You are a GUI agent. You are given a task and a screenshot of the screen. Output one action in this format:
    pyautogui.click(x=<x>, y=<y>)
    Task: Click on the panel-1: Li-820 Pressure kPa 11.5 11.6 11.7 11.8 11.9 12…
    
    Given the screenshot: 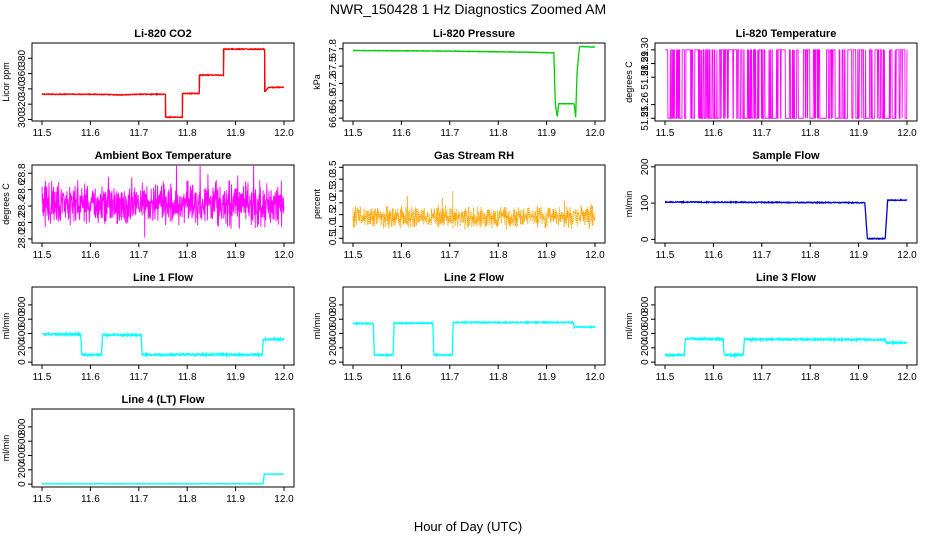 What is the action you would take?
    pyautogui.click(x=459, y=83)
    